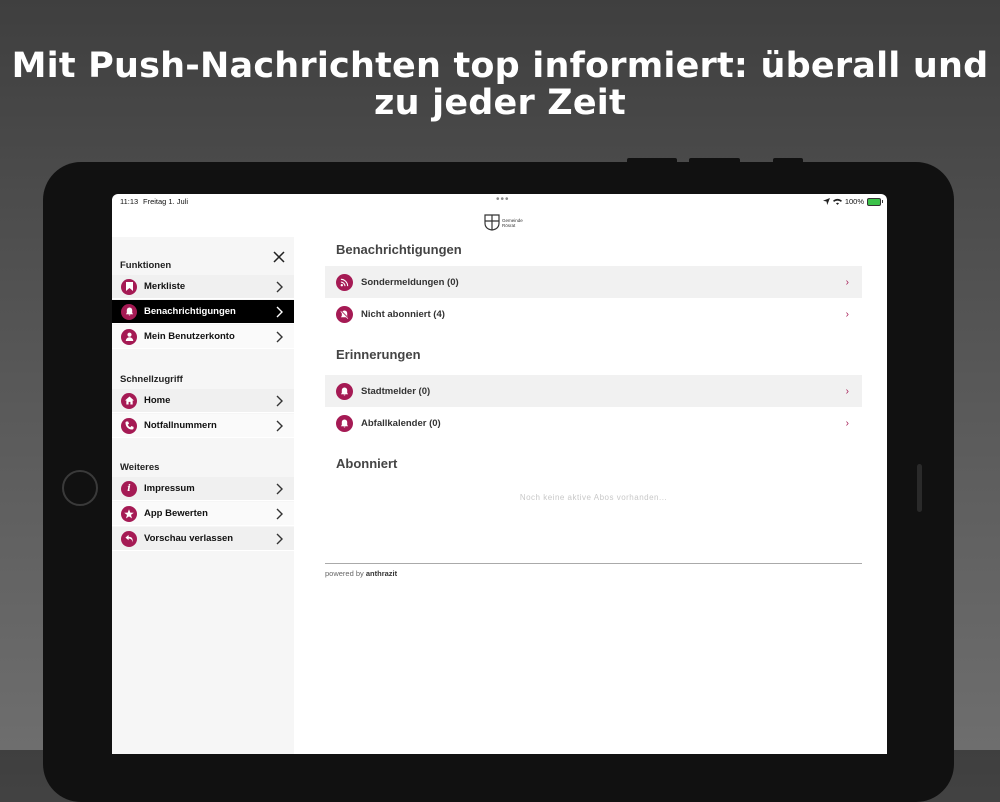  Describe the element at coordinates (203, 287) in the screenshot. I see `sidebar-item-merkliste: Merkliste` at that location.